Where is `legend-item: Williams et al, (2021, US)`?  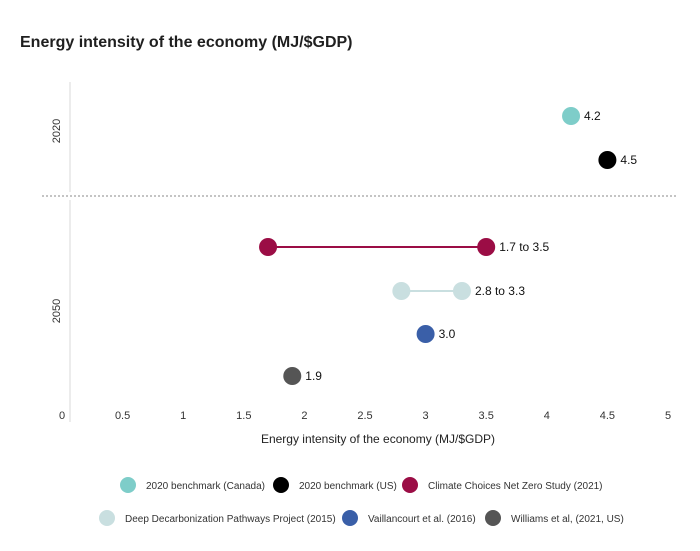 legend-item: Williams et al, (2021, US) is located at coordinates (554, 518).